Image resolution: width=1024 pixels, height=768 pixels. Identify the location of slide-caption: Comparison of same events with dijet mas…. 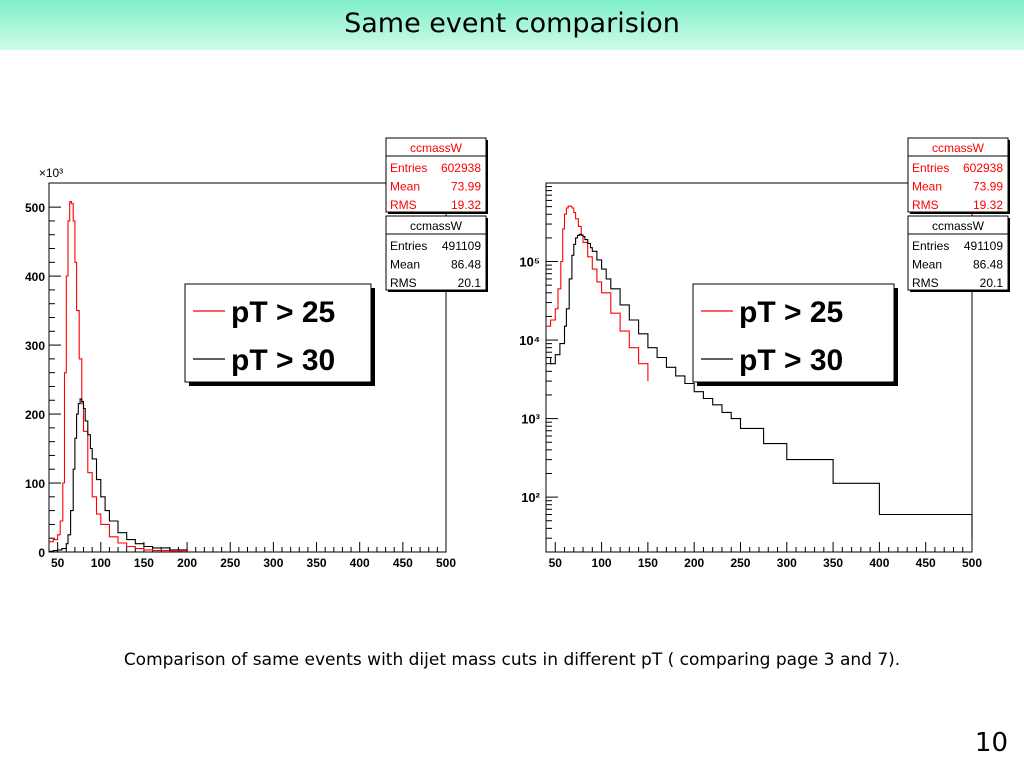
(512, 660).